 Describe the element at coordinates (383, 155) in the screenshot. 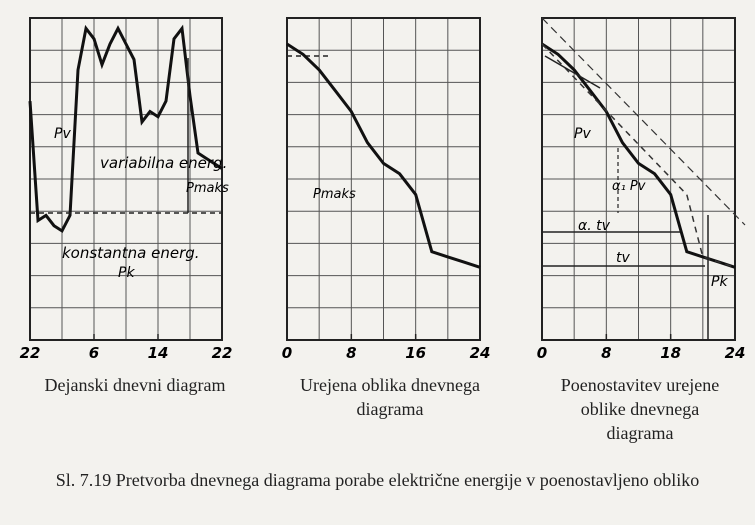

I see `chart-2-series-line` at that location.